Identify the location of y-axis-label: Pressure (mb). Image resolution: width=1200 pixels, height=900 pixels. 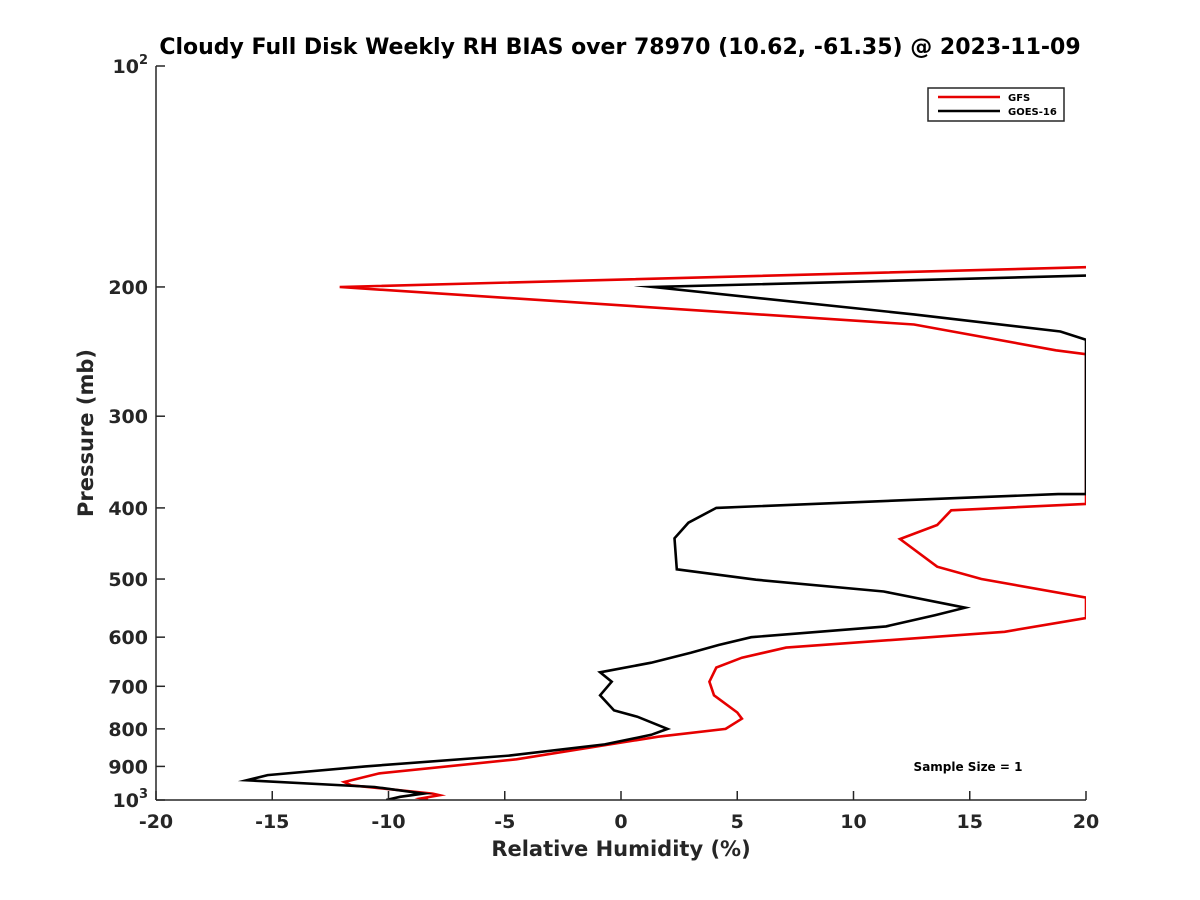
(86, 433).